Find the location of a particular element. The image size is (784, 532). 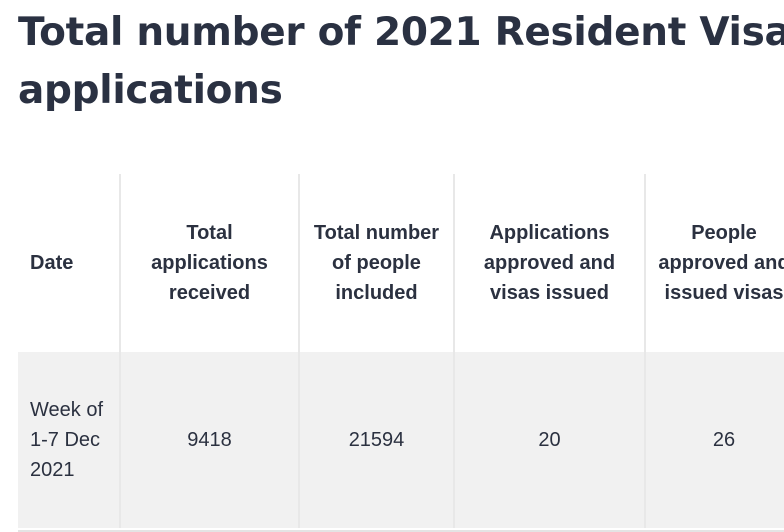

page-title-line-1: Total number of 2021 Resident Visa is located at coordinates (401, 32).